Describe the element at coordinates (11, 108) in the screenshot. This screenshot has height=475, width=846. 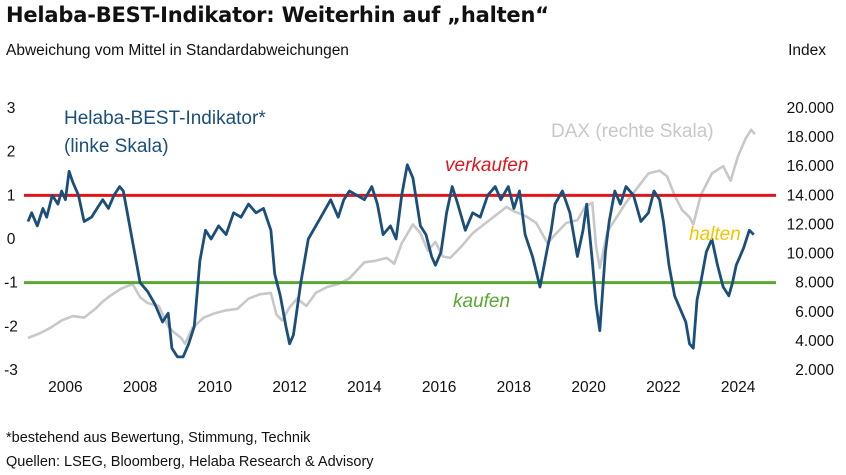
I see `y-left-tick: 3` at that location.